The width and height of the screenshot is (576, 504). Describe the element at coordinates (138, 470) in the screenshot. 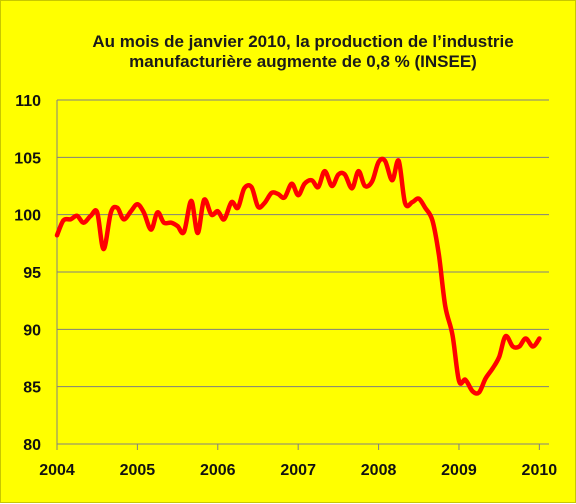

I see `x-tick-label: 2005` at that location.